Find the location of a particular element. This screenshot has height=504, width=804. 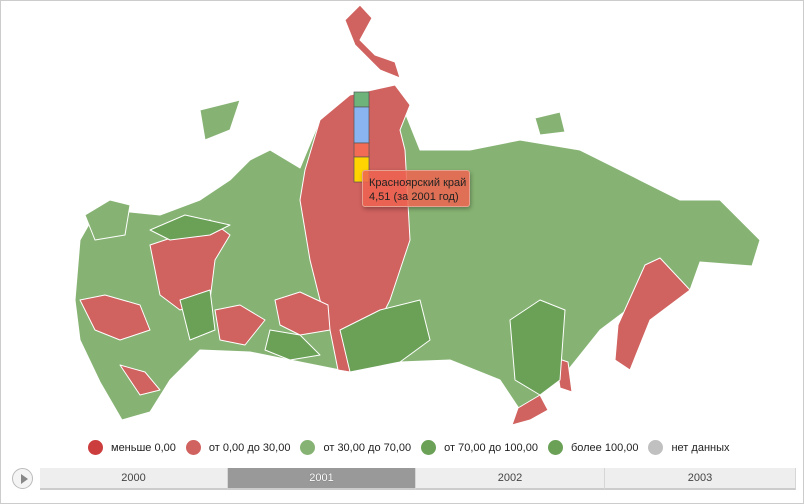

region-kola is located at coordinates (107, 220).